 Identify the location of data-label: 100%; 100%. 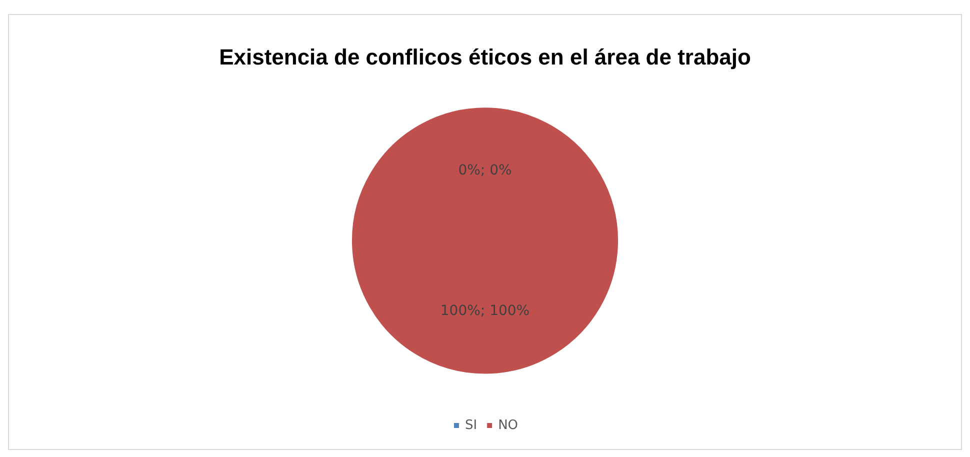
(485, 310).